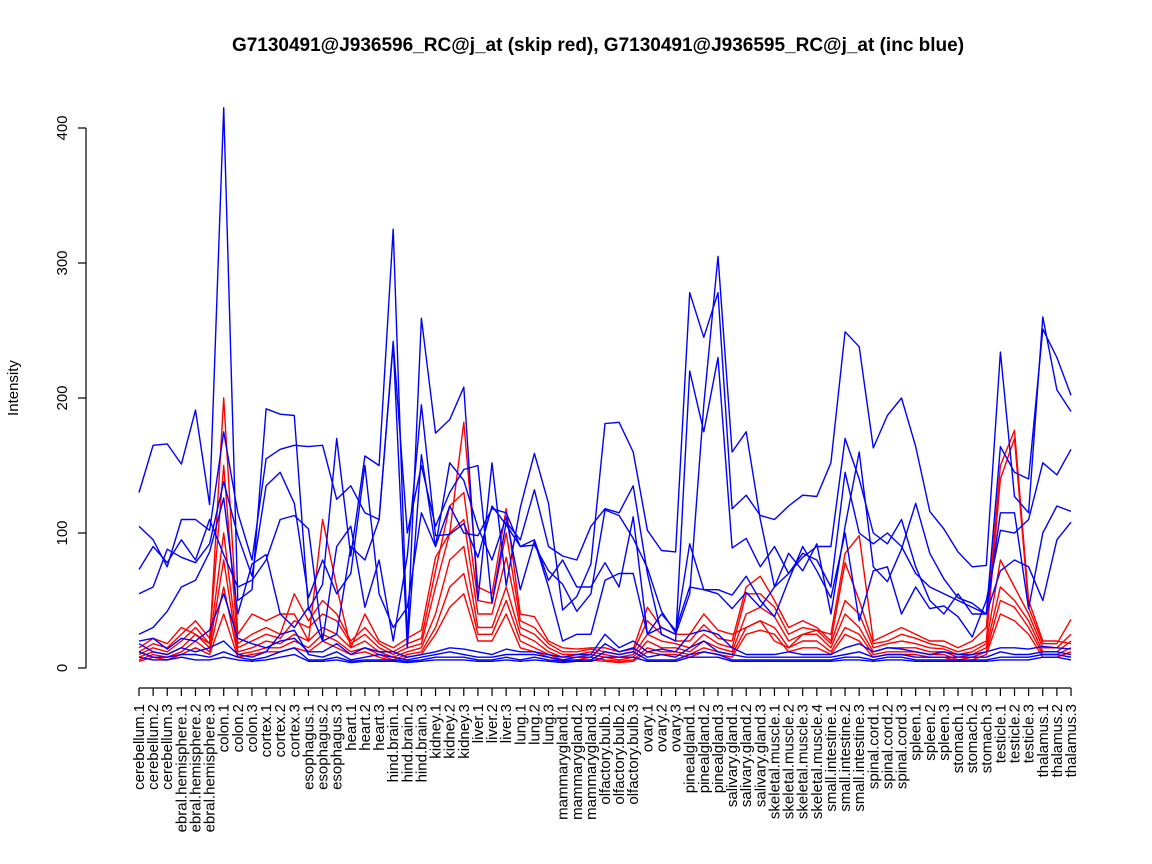 Image resolution: width=1152 pixels, height=864 pixels. I want to click on x-tick-label: mammarygland.3, so click(591, 762).